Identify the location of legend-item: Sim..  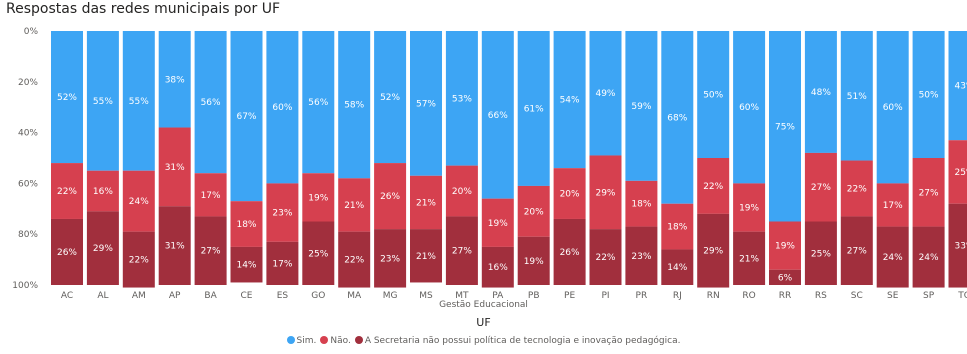
(301, 341).